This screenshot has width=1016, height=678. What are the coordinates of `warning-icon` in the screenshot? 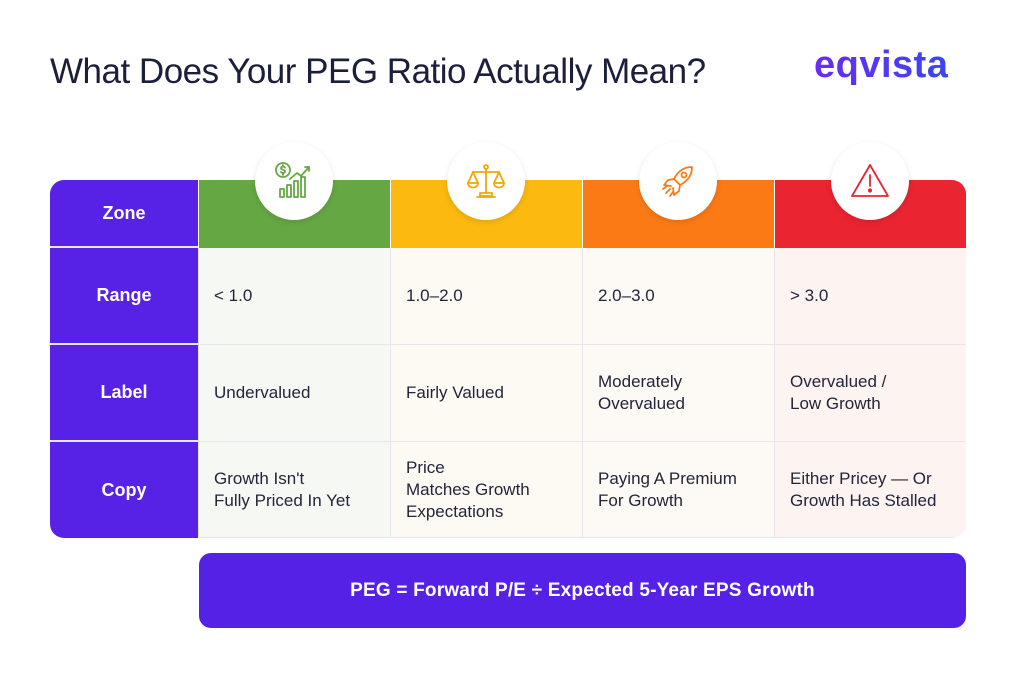 It's located at (870, 181).